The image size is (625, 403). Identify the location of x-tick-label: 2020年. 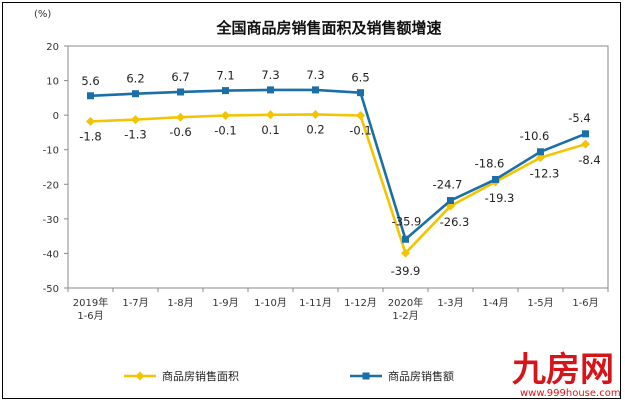
(405, 302).